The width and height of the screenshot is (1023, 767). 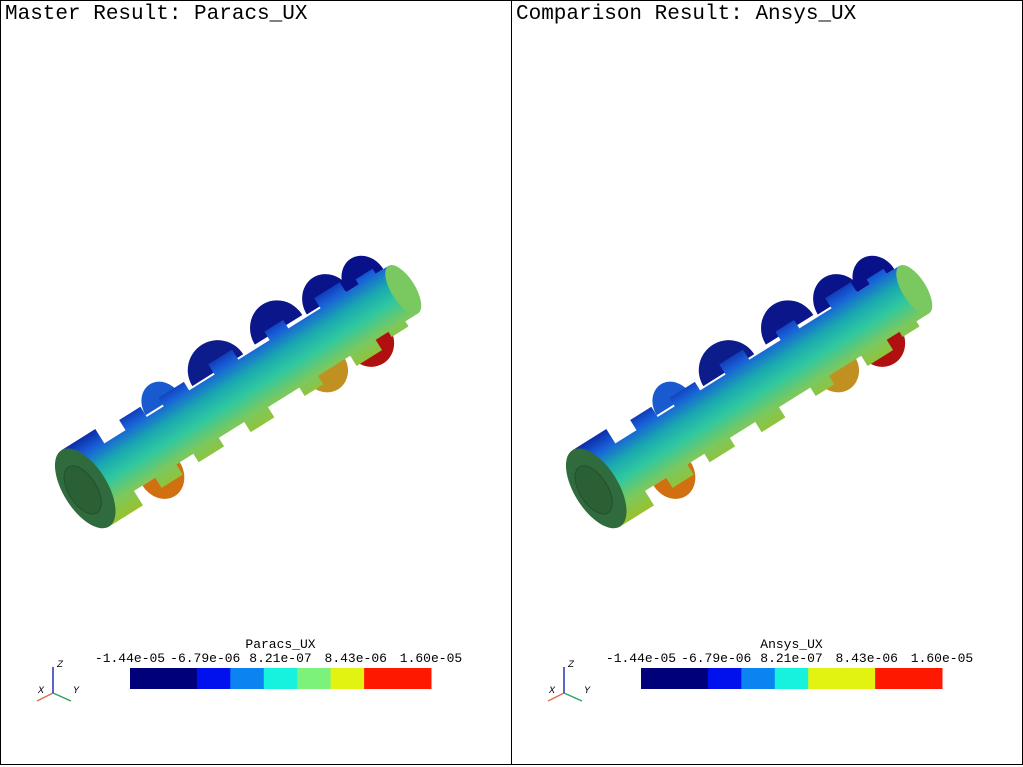 I want to click on panel-title: Master Result: Paracs_UX, so click(x=156, y=14).